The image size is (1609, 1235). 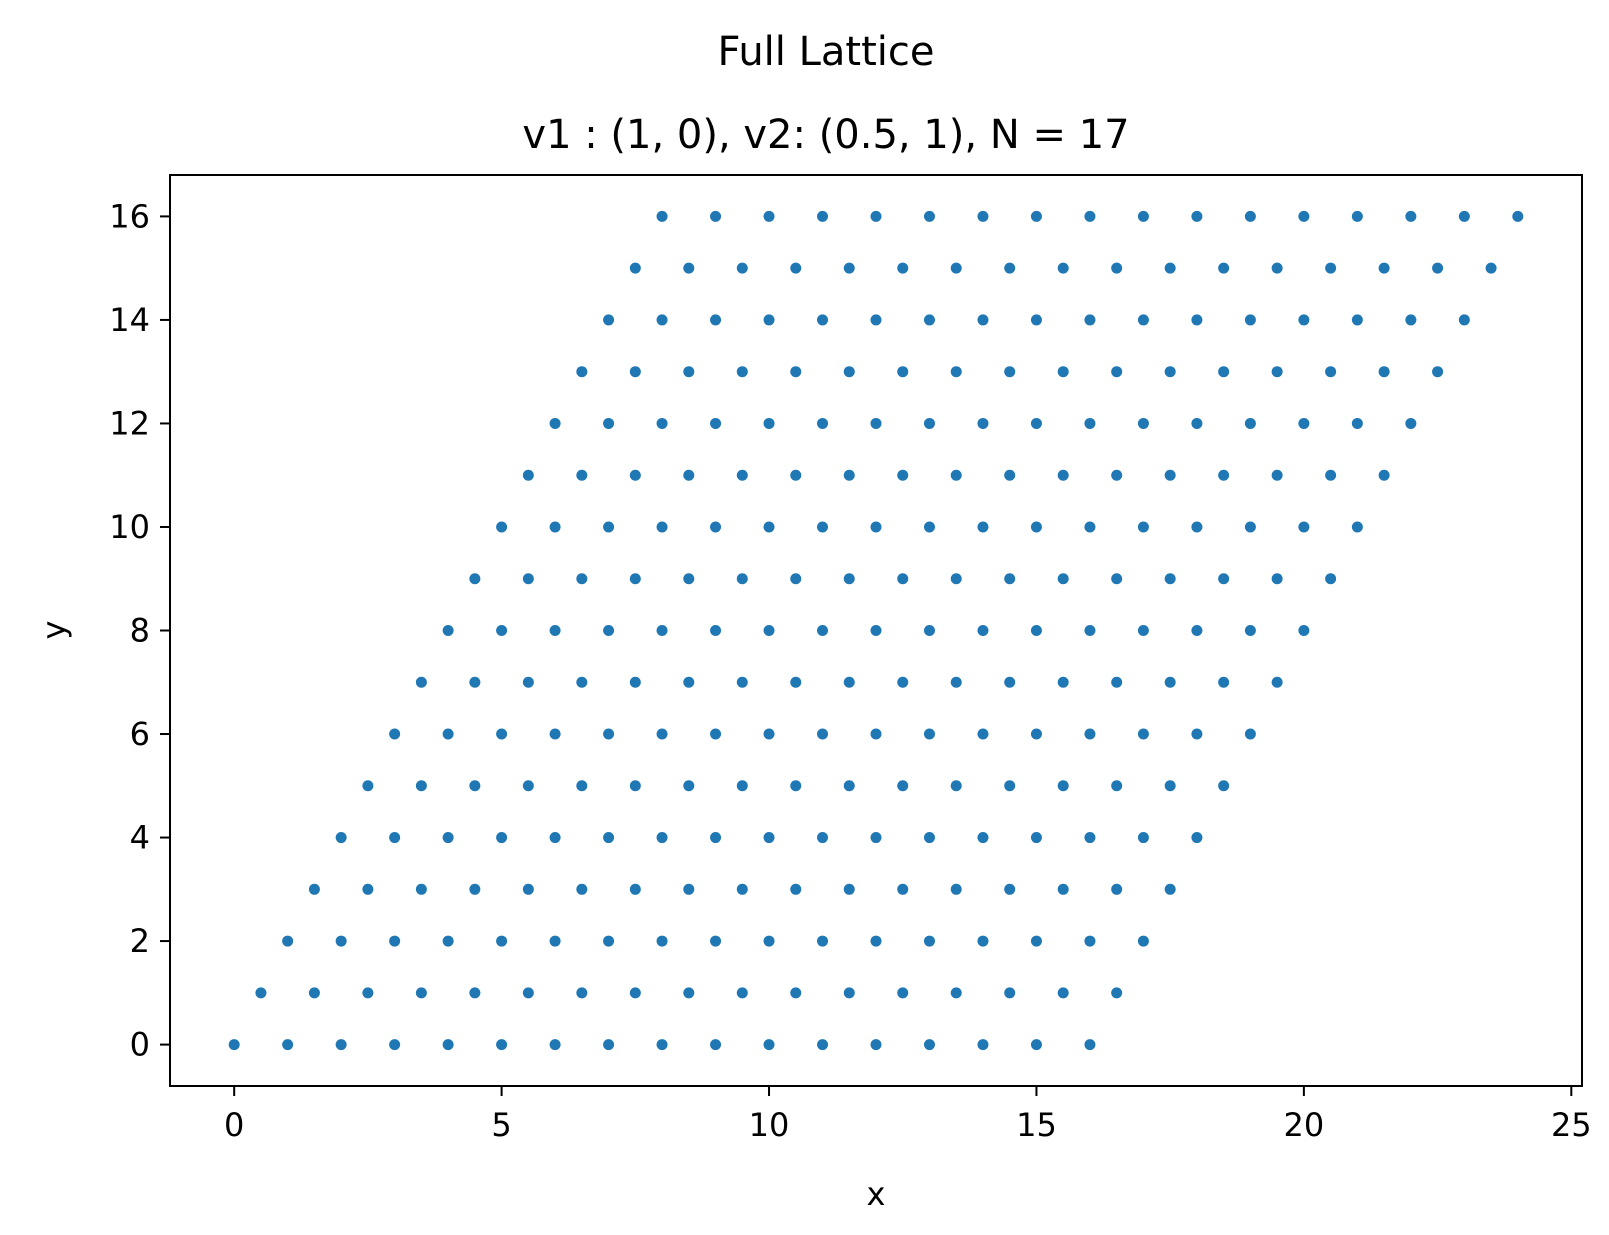 I want to click on y-tick-label: 12, so click(x=129, y=423).